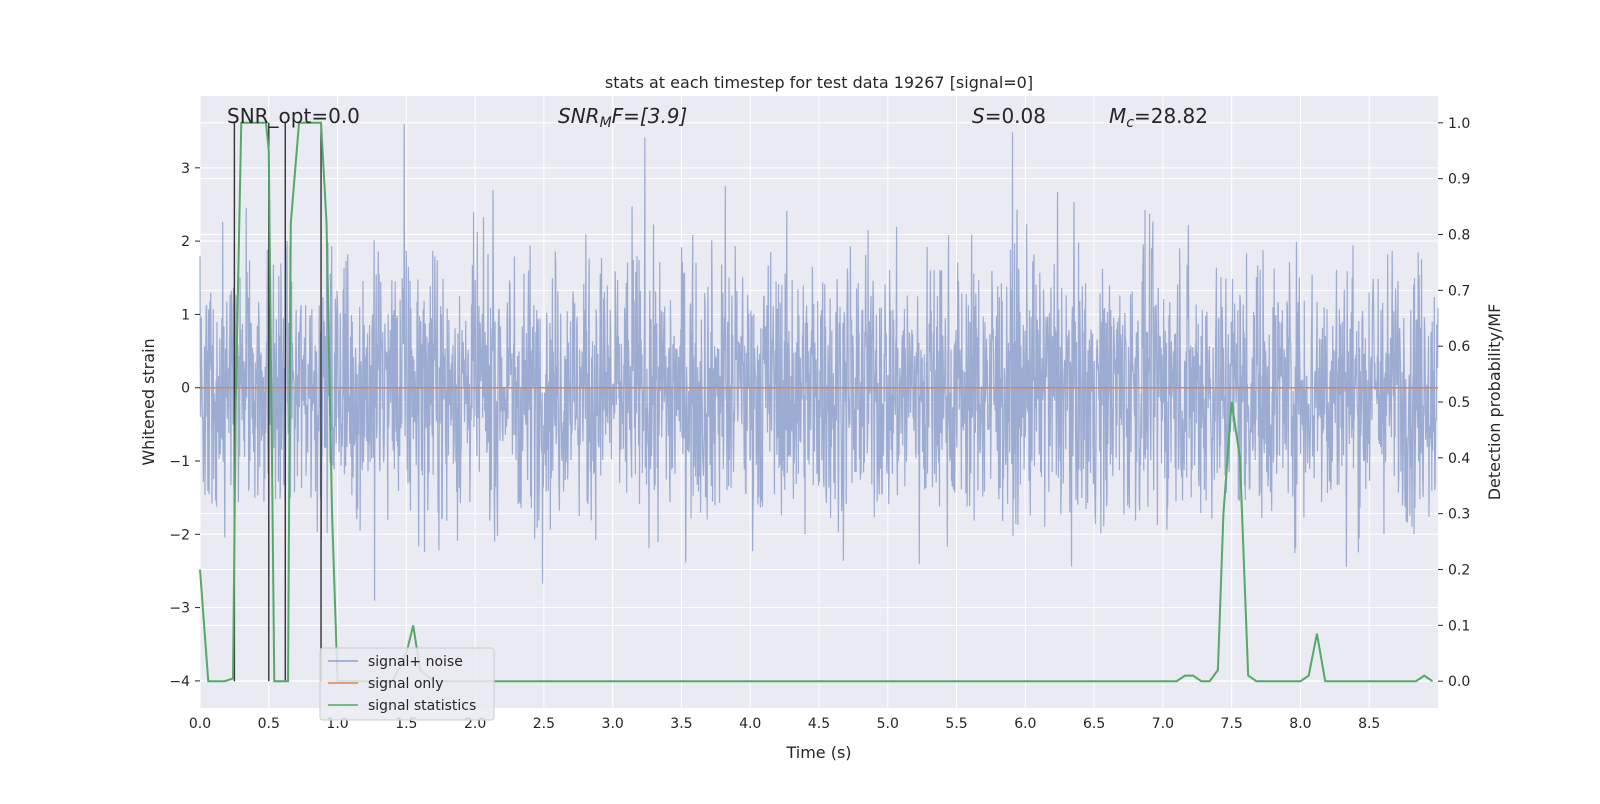 The width and height of the screenshot is (1600, 804). I want to click on x-tick-label: 7.0, so click(1163, 724).